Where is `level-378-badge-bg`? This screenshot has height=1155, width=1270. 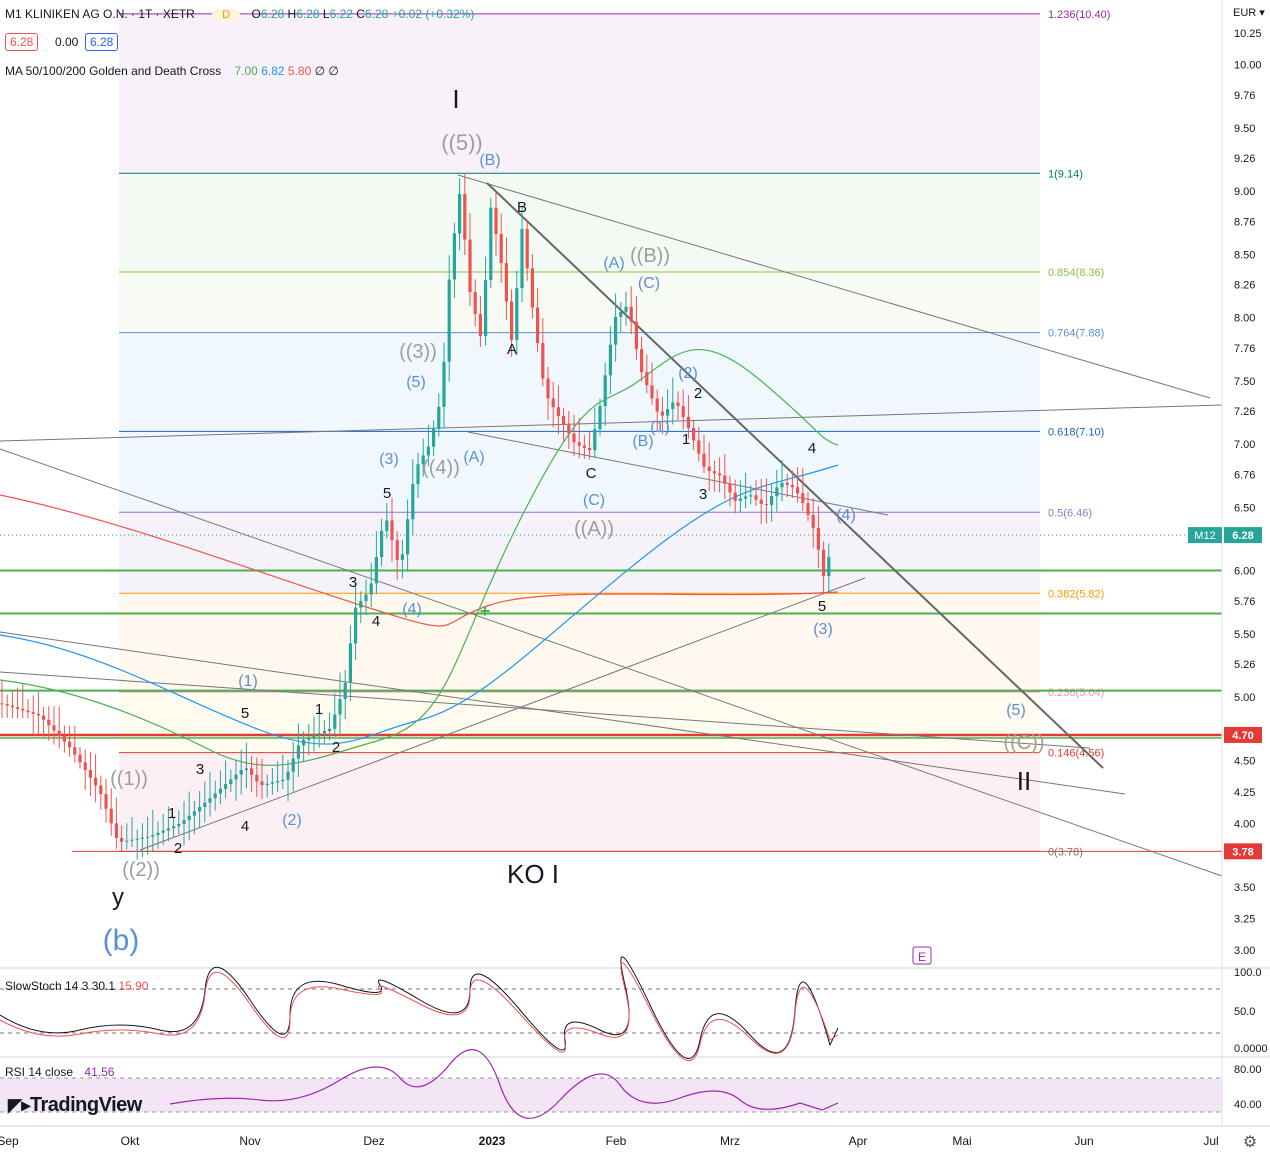
level-378-badge-bg is located at coordinates (1243, 851).